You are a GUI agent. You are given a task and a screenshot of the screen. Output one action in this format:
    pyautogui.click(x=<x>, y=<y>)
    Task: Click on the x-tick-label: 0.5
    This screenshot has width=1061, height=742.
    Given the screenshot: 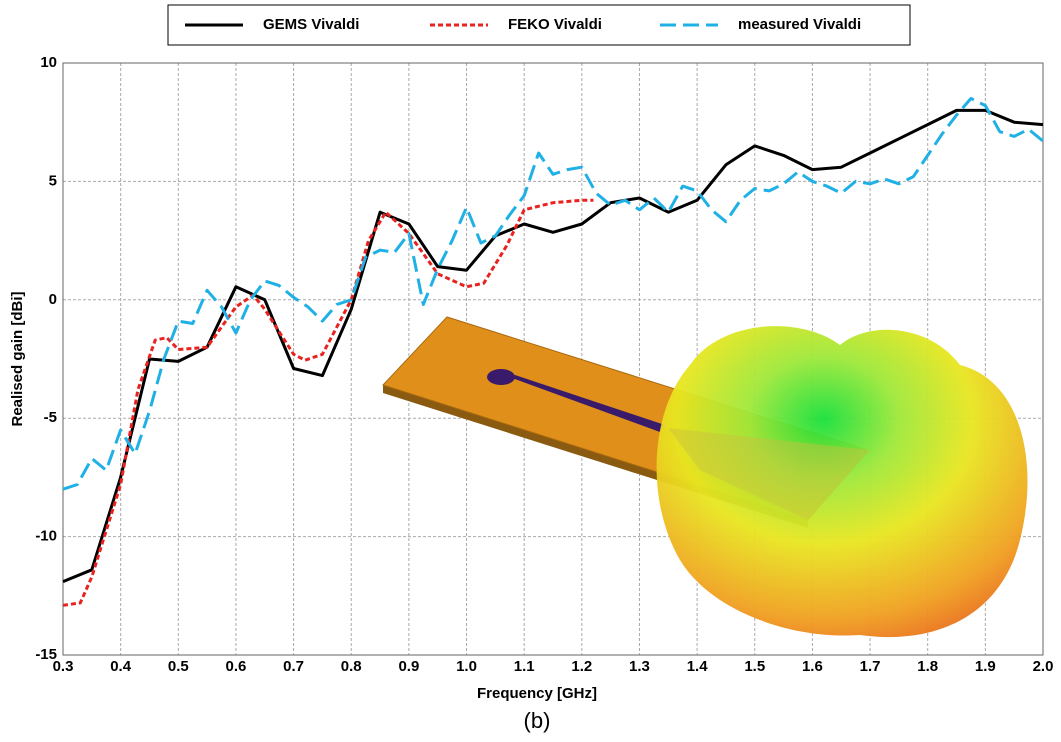 What is the action you would take?
    pyautogui.click(x=178, y=666)
    